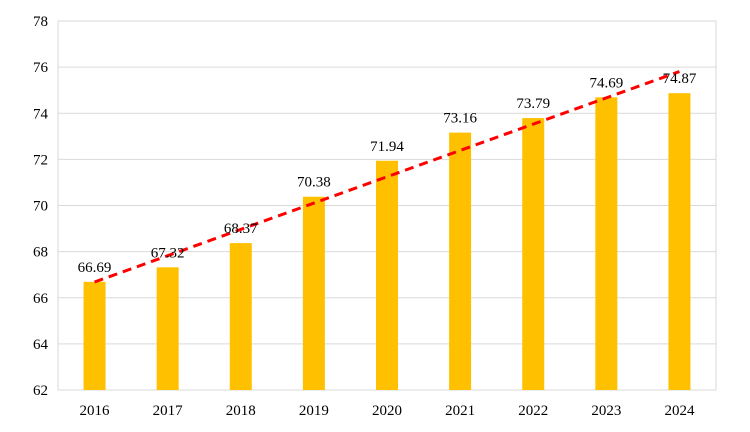 The width and height of the screenshot is (750, 432). What do you see at coordinates (460, 119) in the screenshot?
I see `data-label: 73.16` at bounding box center [460, 119].